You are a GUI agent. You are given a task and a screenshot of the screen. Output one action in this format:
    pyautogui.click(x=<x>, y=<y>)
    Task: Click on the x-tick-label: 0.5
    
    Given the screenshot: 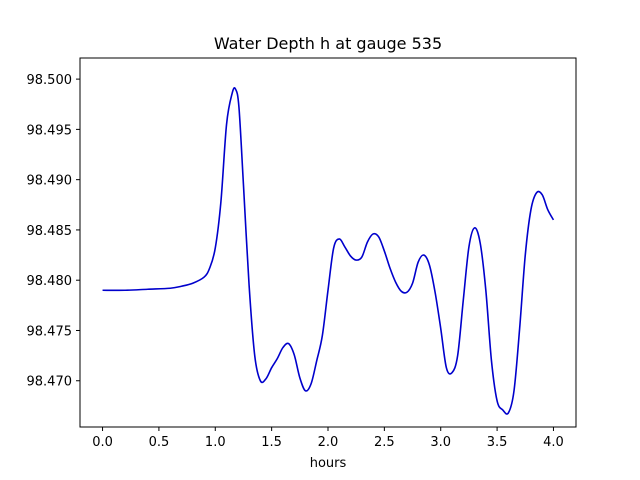 What is the action you would take?
    pyautogui.click(x=159, y=442)
    